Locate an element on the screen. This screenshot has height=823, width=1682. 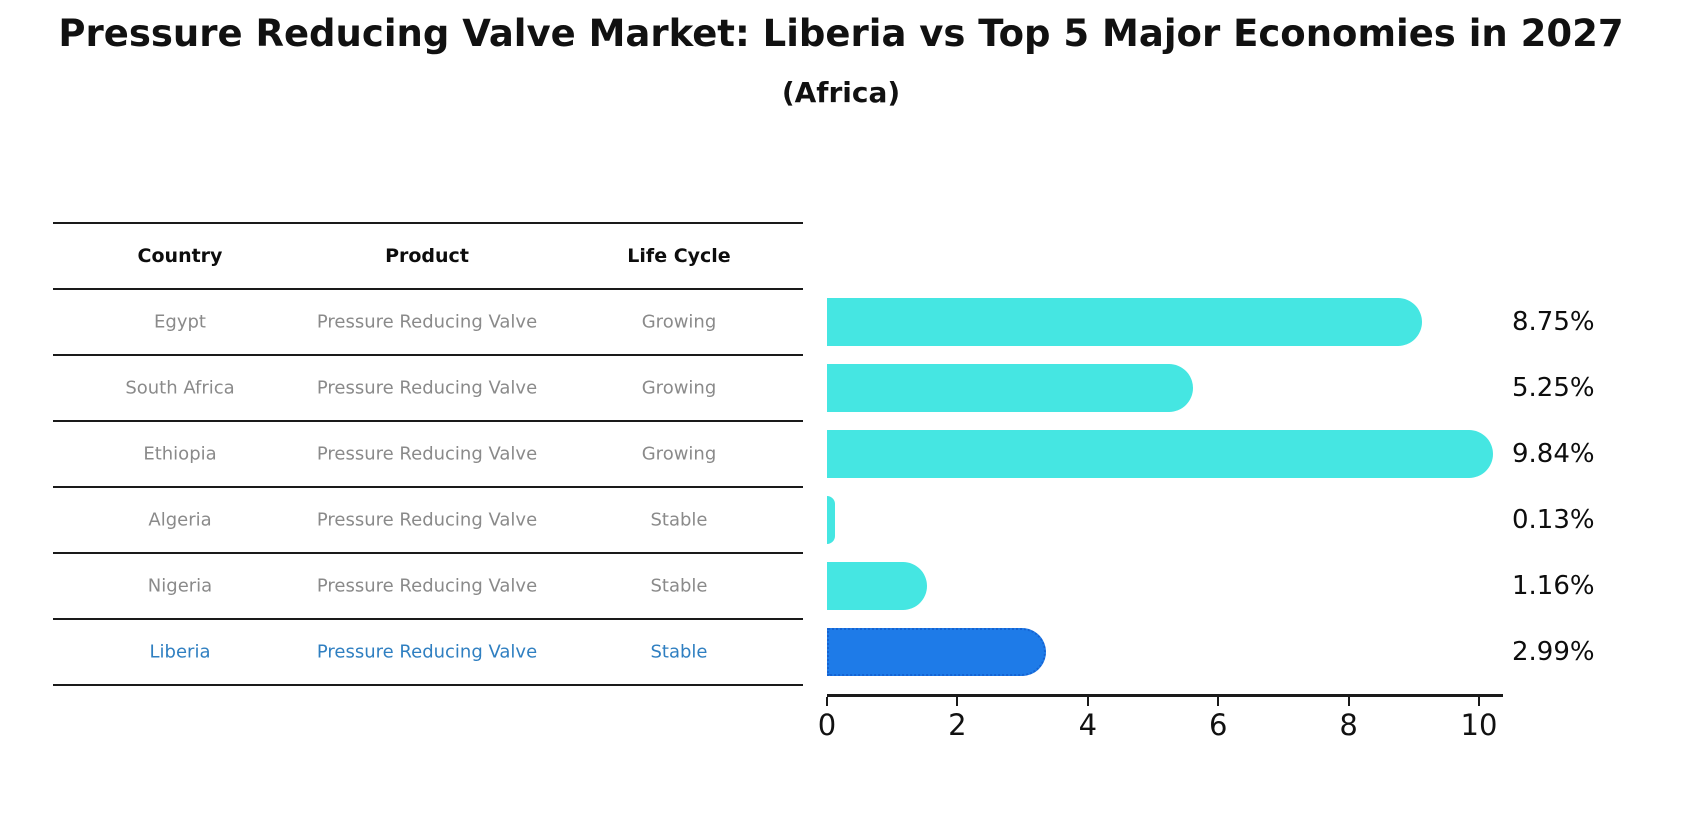
cell-product-nigeria: Pressure Reducing Valve is located at coordinates (427, 586).